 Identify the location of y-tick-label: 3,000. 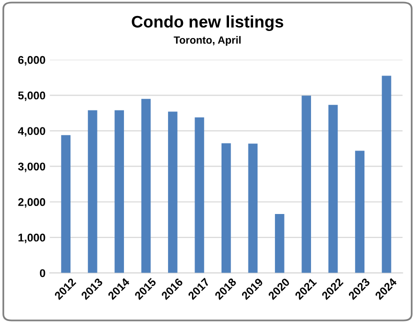
(32, 167).